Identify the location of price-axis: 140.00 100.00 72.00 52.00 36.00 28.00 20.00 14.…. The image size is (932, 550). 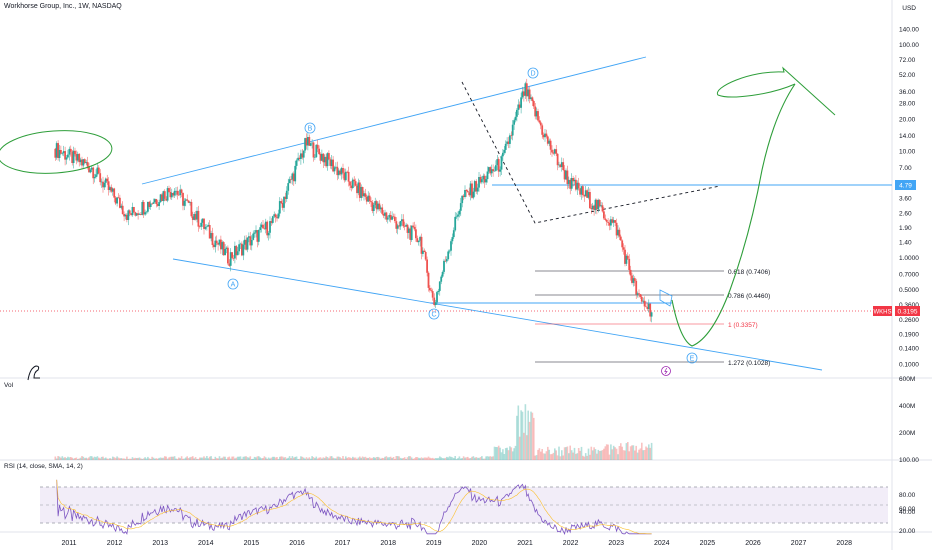
(909, 197).